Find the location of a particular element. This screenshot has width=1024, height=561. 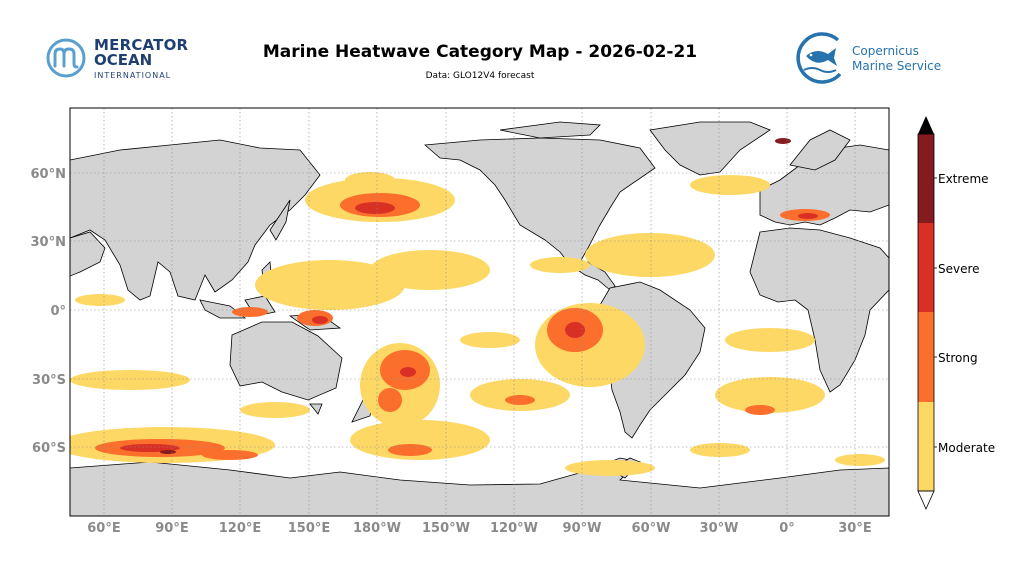

lon-label-30e: 30°E is located at coordinates (854, 528).